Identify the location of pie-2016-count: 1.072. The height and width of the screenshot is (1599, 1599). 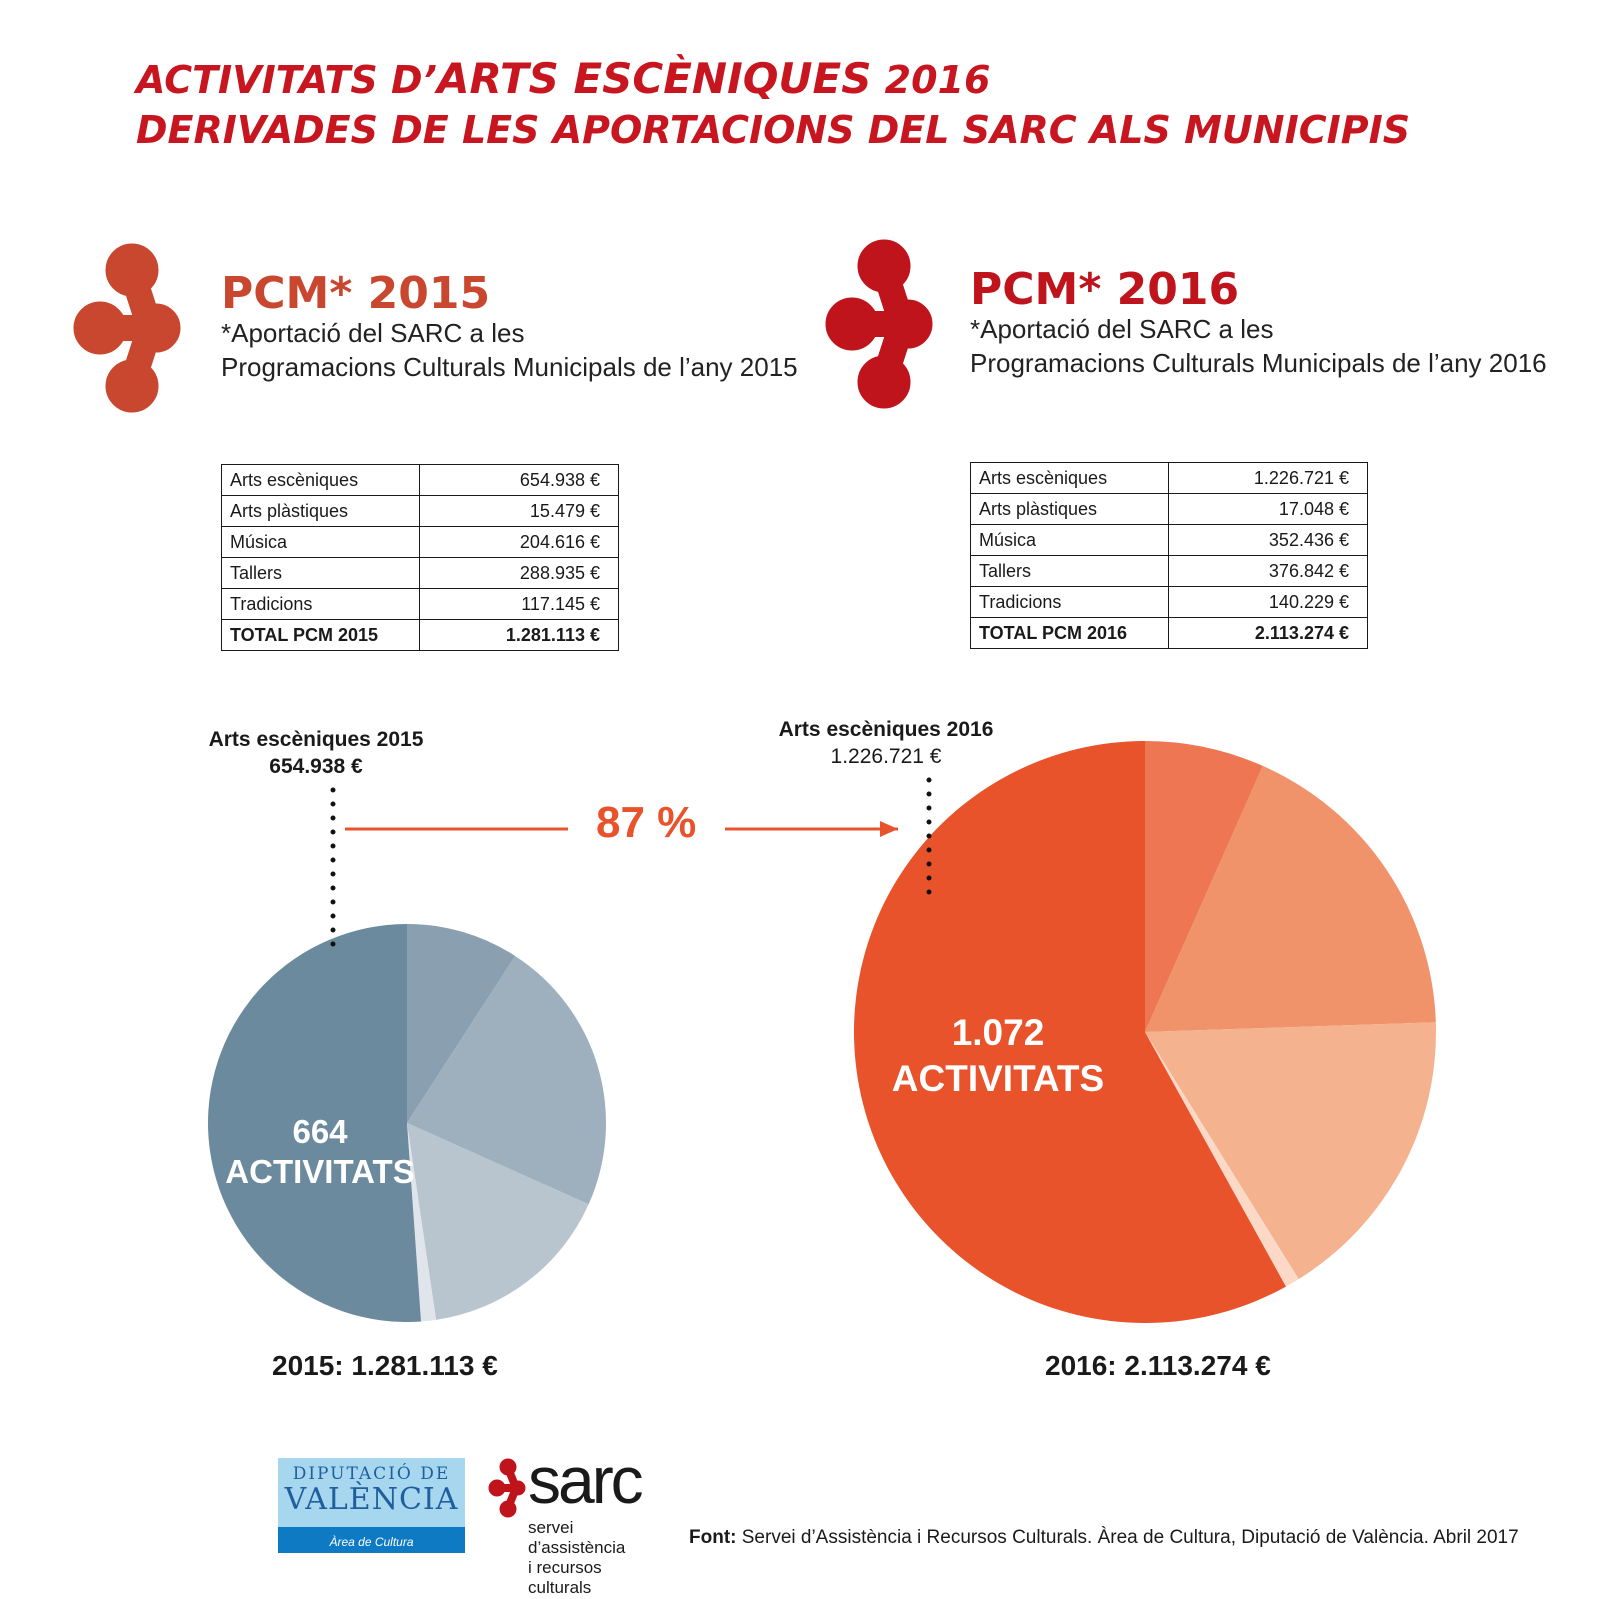
(998, 1032).